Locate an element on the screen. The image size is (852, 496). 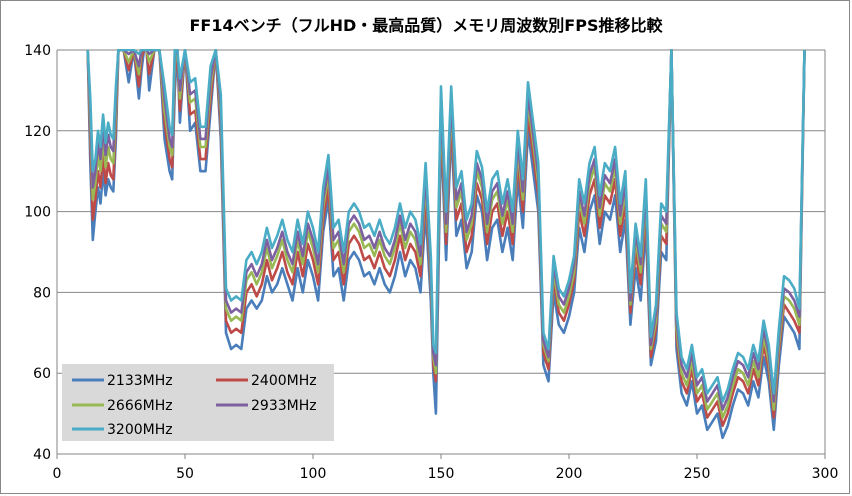
x-tick-label: 300 is located at coordinates (825, 474).